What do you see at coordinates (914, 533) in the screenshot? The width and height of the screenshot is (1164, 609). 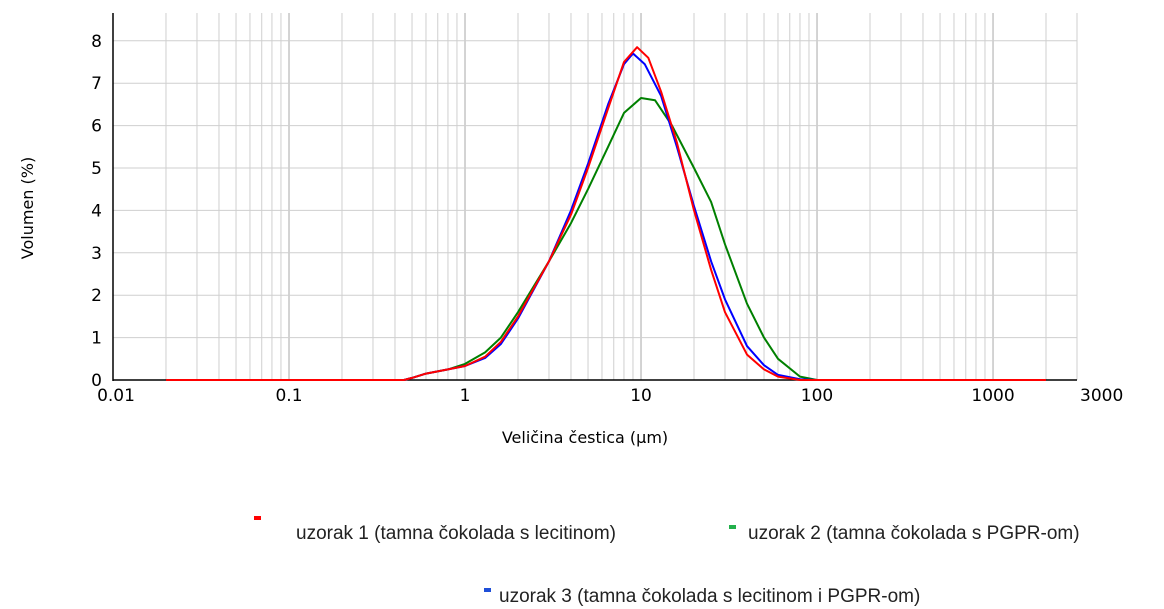 I see `legend-label-2: uzorak 2 (tamna čokolada s PGPR-om)` at bounding box center [914, 533].